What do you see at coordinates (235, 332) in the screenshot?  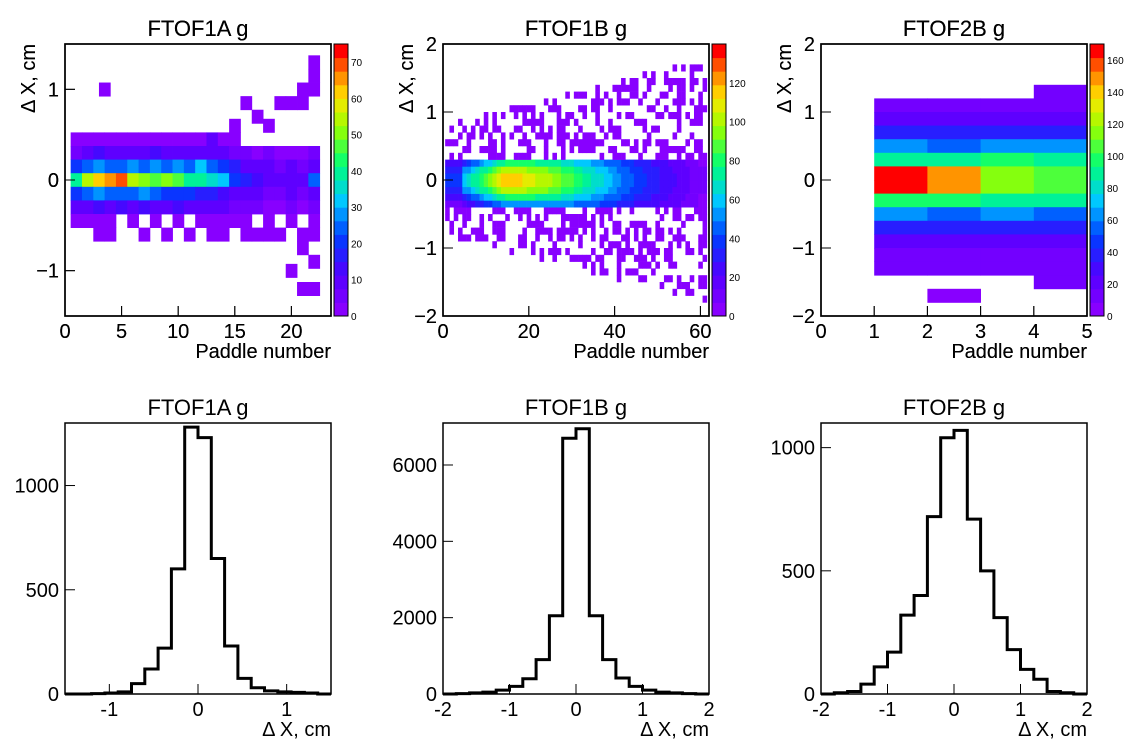 I see `x-tick-label: 15` at bounding box center [235, 332].